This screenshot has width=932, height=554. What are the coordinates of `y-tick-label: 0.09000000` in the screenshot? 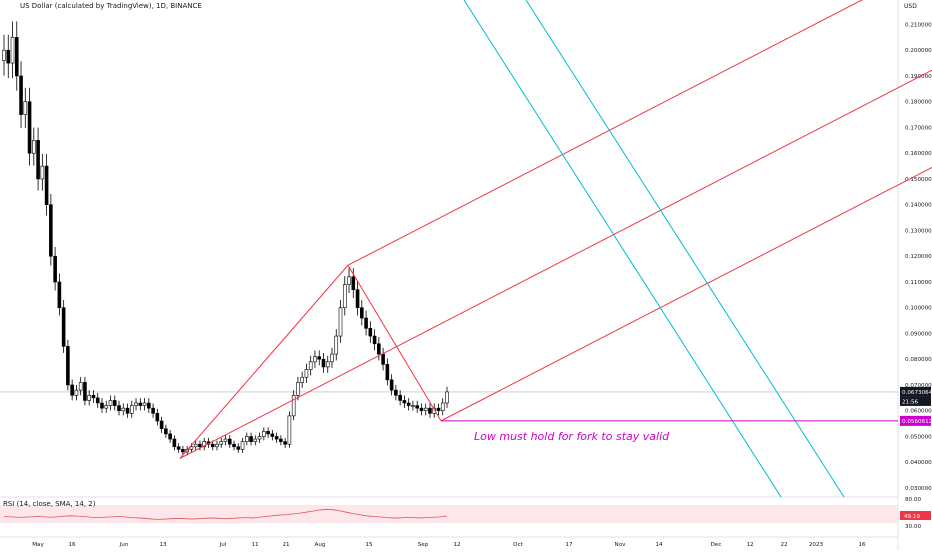 It's located at (918, 334).